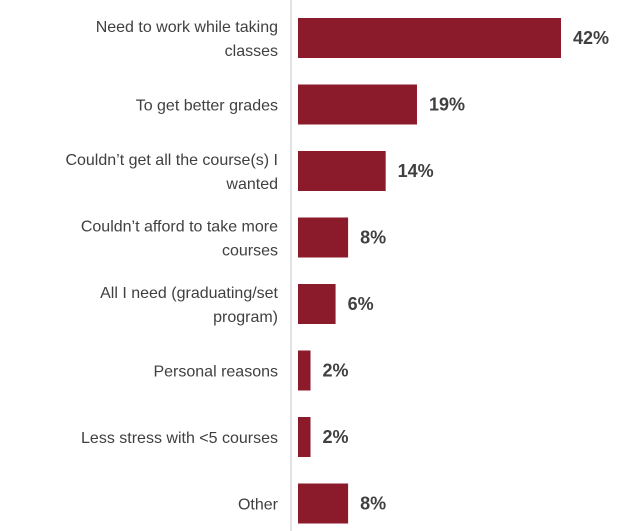  Describe the element at coordinates (373, 504) in the screenshot. I see `value-label-7: 8%` at that location.